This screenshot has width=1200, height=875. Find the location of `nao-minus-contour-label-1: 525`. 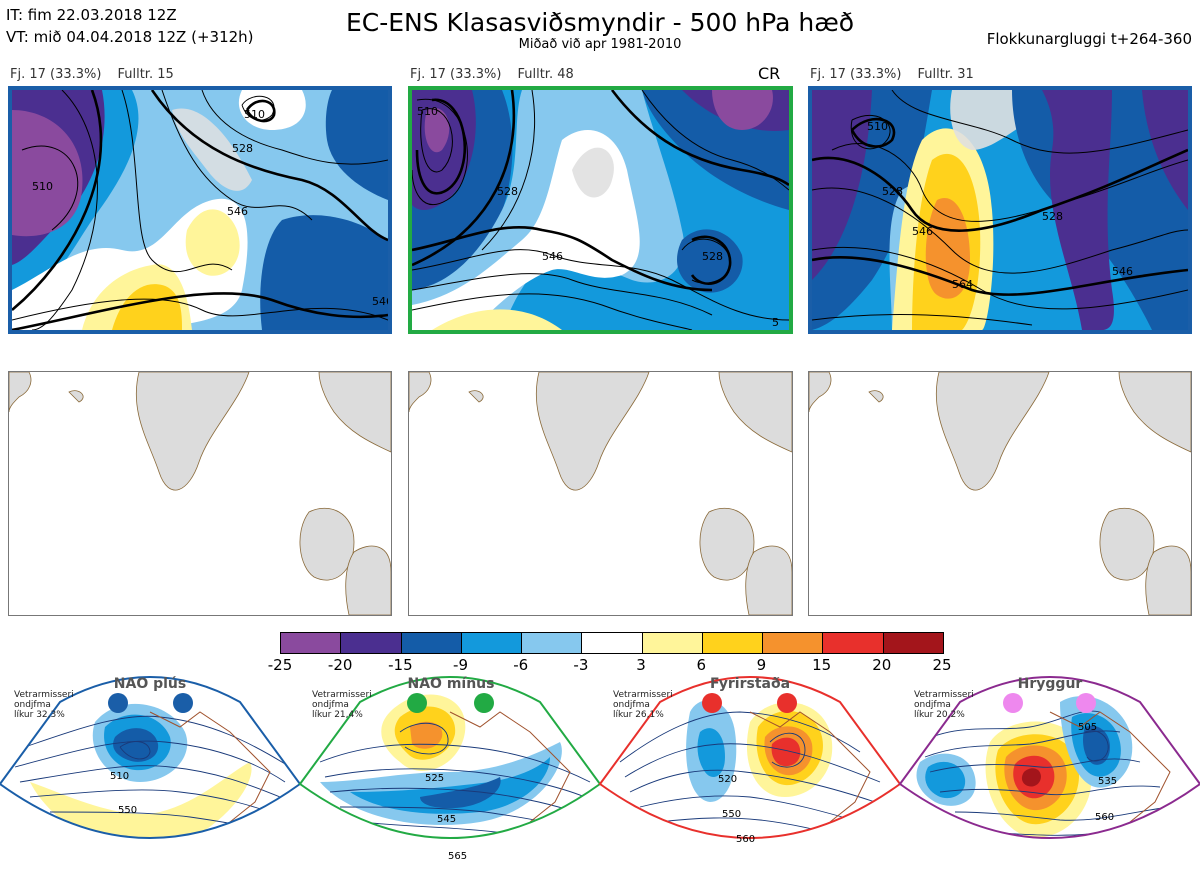

nao-minus-contour-label-1: 525 is located at coordinates (434, 778).